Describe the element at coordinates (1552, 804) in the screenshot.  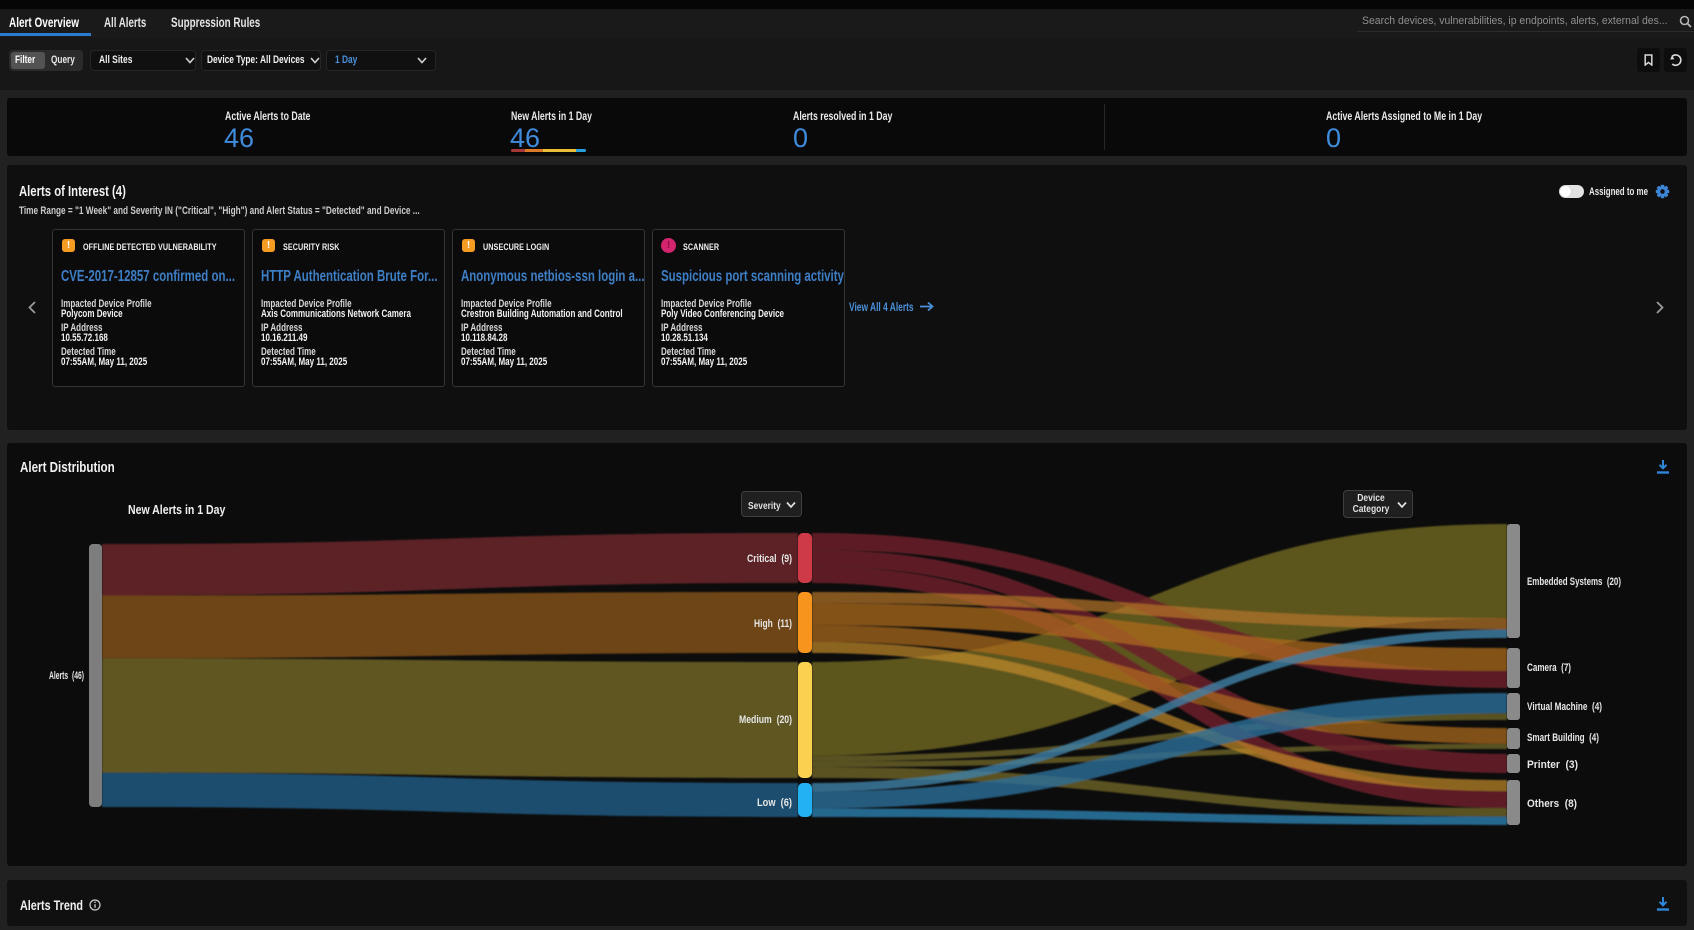
I see `svg-text: Others (8)` at that location.